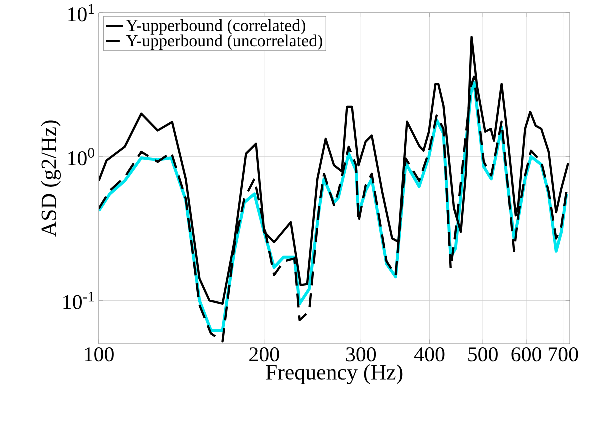 This screenshot has height=423, width=589. Describe the element at coordinates (216, 27) in the screenshot. I see `legend-label: Y-upperbound (correlated)` at that location.